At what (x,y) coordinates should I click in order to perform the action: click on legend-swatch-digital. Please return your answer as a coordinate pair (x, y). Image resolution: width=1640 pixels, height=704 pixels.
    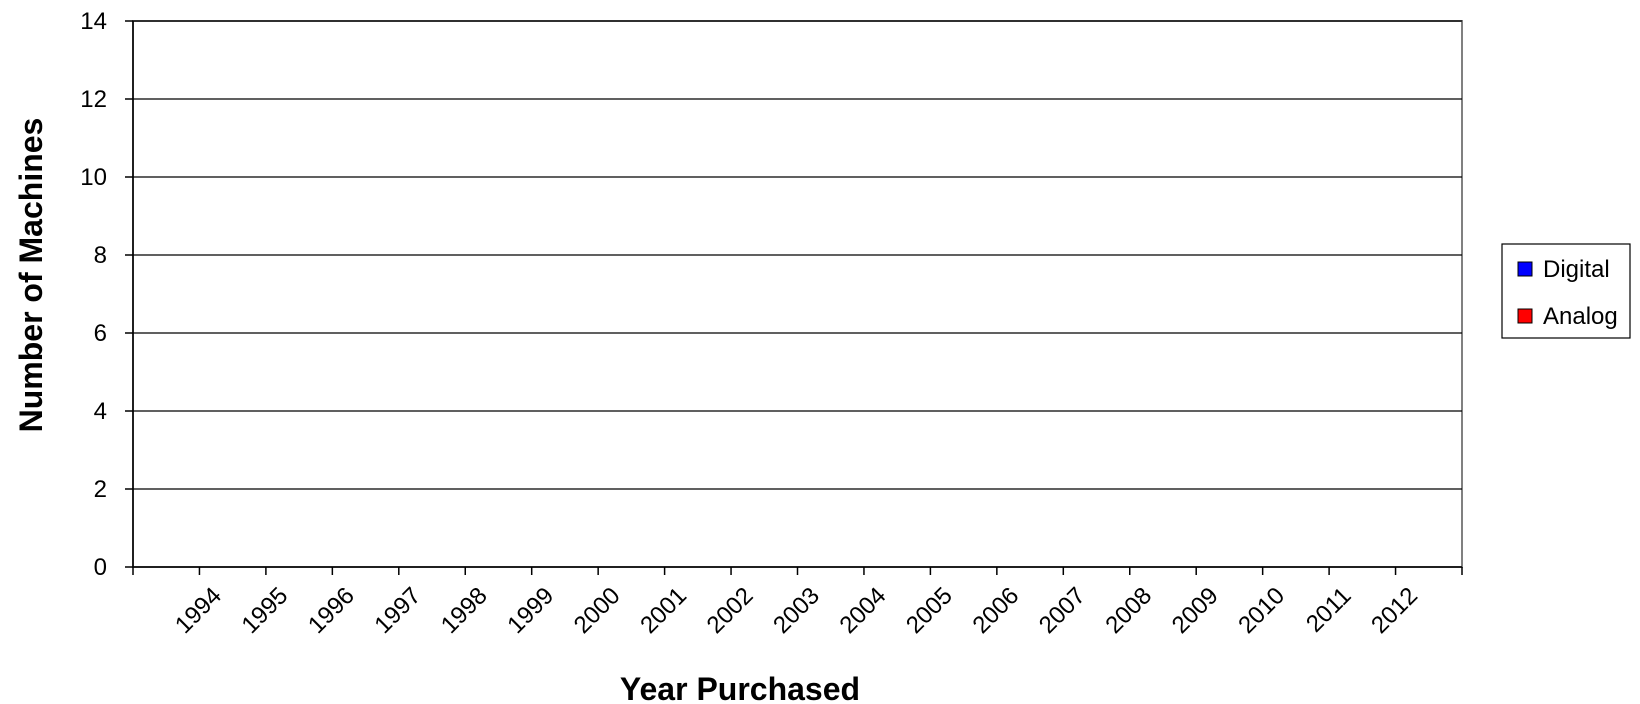
    Looking at the image, I should click on (1525, 269).